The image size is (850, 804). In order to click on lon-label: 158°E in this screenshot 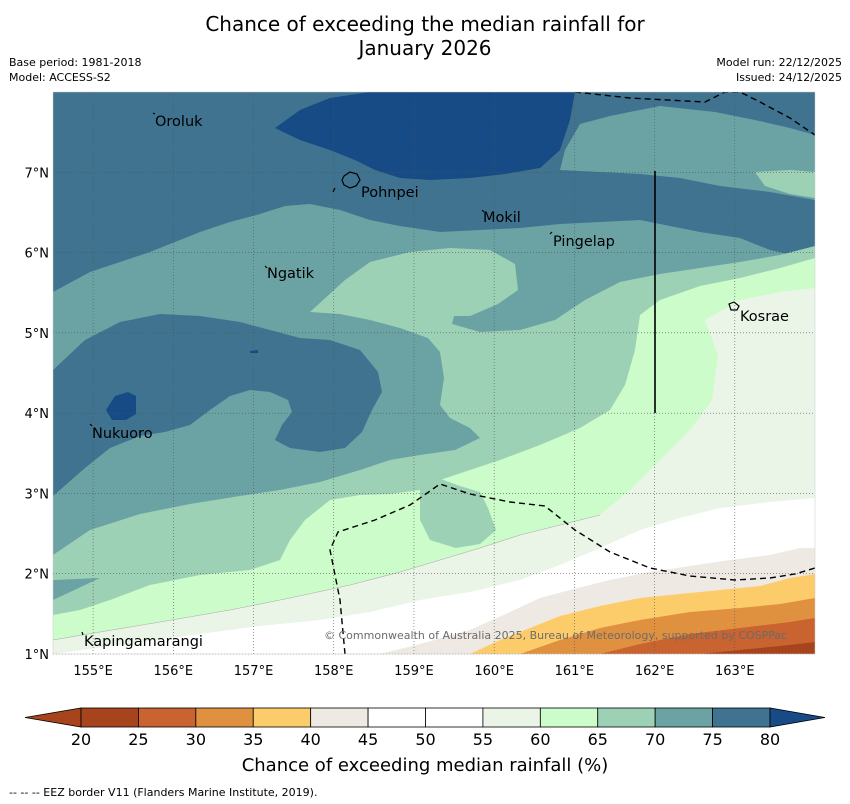, I will do `click(334, 671)`.